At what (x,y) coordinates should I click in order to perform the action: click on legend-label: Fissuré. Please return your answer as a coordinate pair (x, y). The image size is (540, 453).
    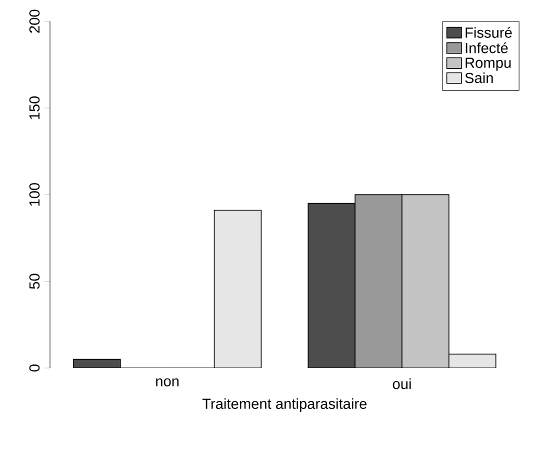
    Looking at the image, I should click on (489, 32).